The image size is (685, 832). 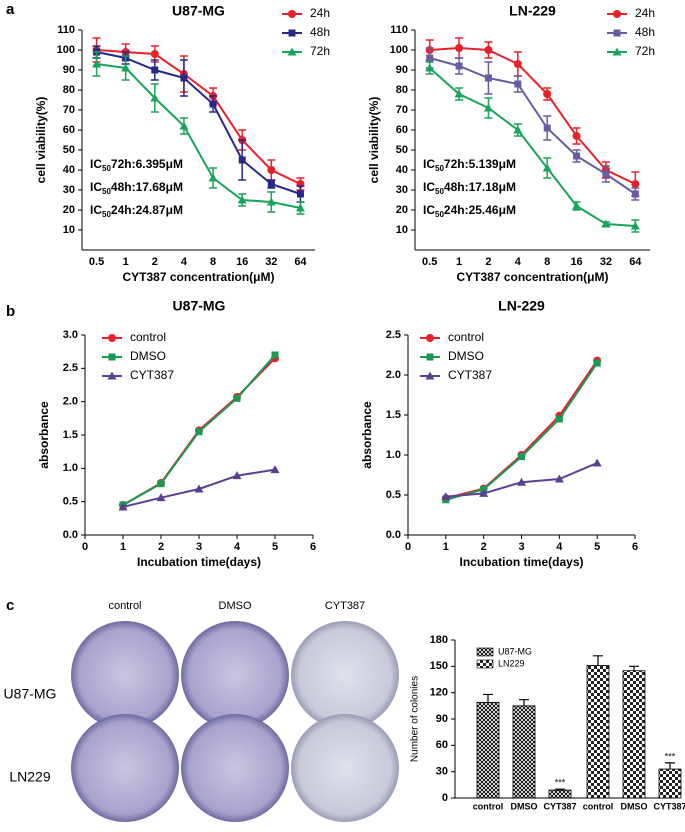 I want to click on y-axis-label: absorbance, so click(x=367, y=435).